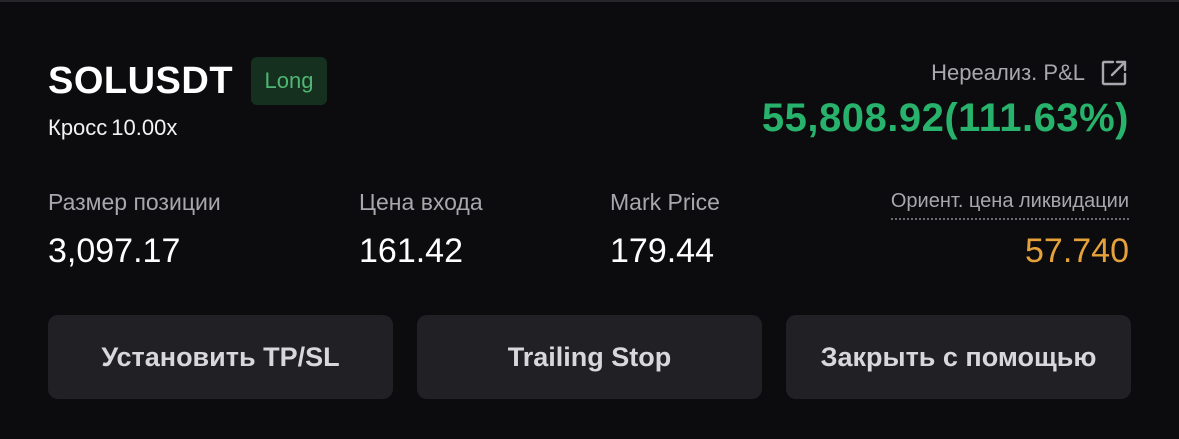  I want to click on leverage-info: Кросс 10.00x, so click(112, 128).